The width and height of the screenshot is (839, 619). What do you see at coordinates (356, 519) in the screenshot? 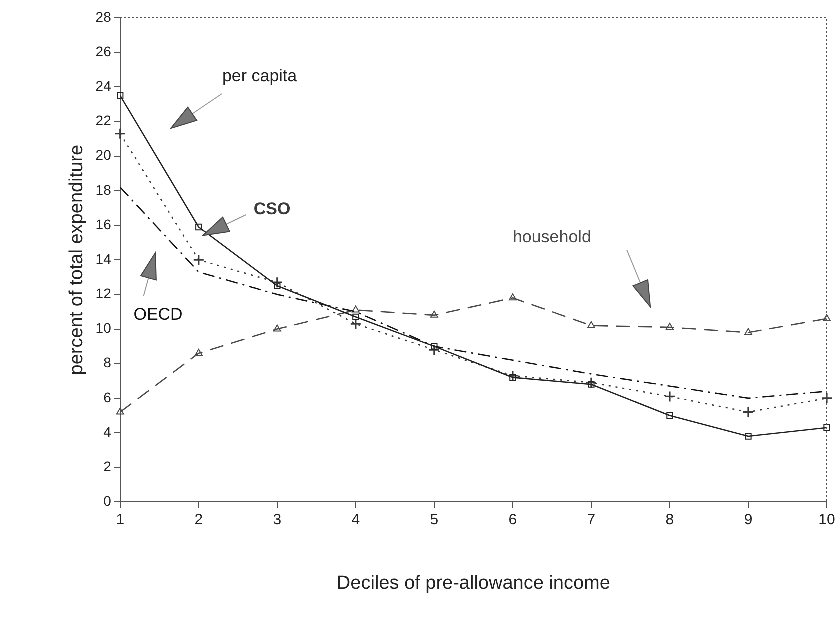
I see `x-tick-label: 4` at bounding box center [356, 519].